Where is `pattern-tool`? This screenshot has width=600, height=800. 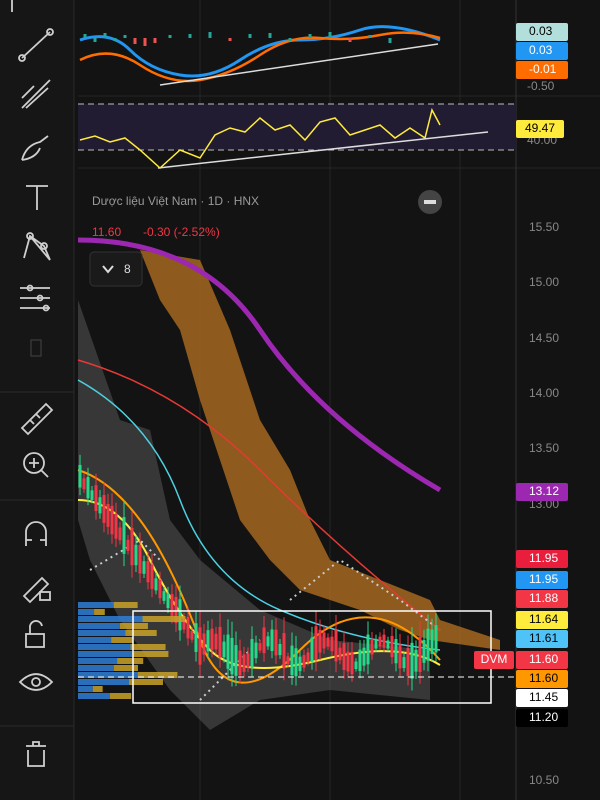
pattern-tool is located at coordinates (37, 246).